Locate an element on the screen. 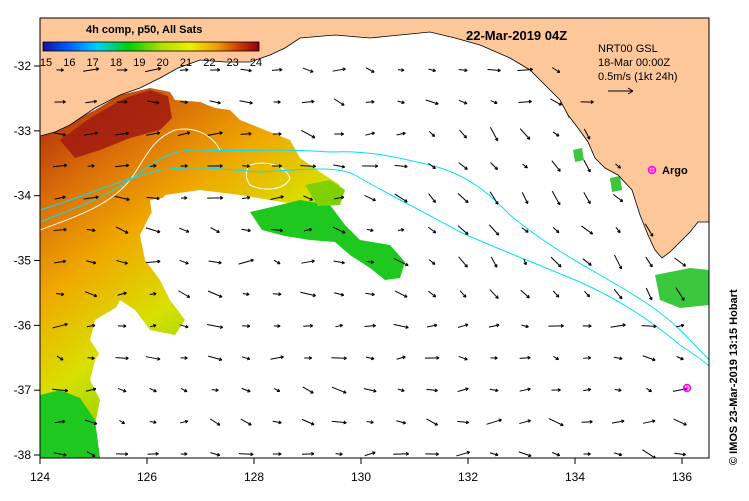 This screenshot has height=501, width=749. y-tick-label: -38 is located at coordinates (23, 455).